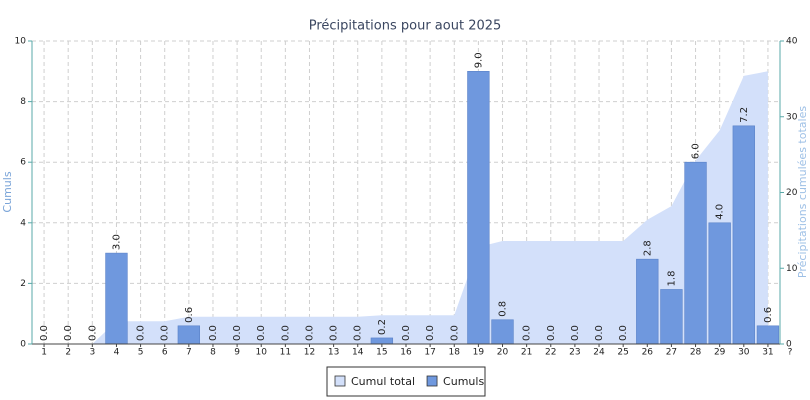 This screenshot has height=400, width=810. What do you see at coordinates (455, 353) in the screenshot?
I see `x-tick-label: 18` at bounding box center [455, 353].